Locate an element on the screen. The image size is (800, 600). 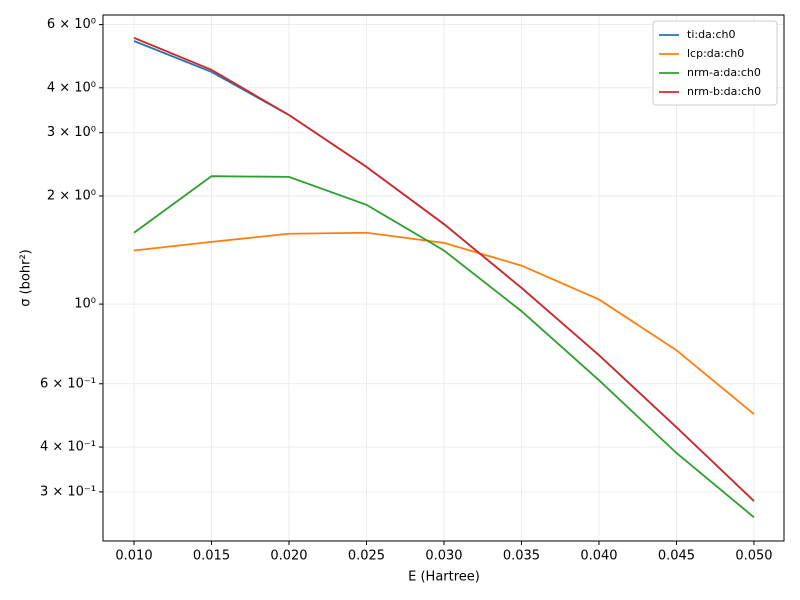
x-tick-label: 0.015 is located at coordinates (211, 556).